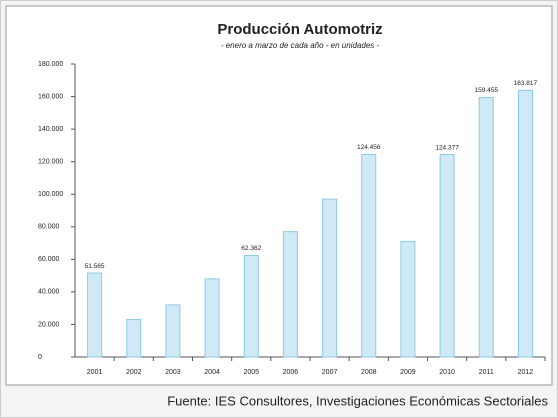  I want to click on y-tick-label: 20.000, so click(49, 324).